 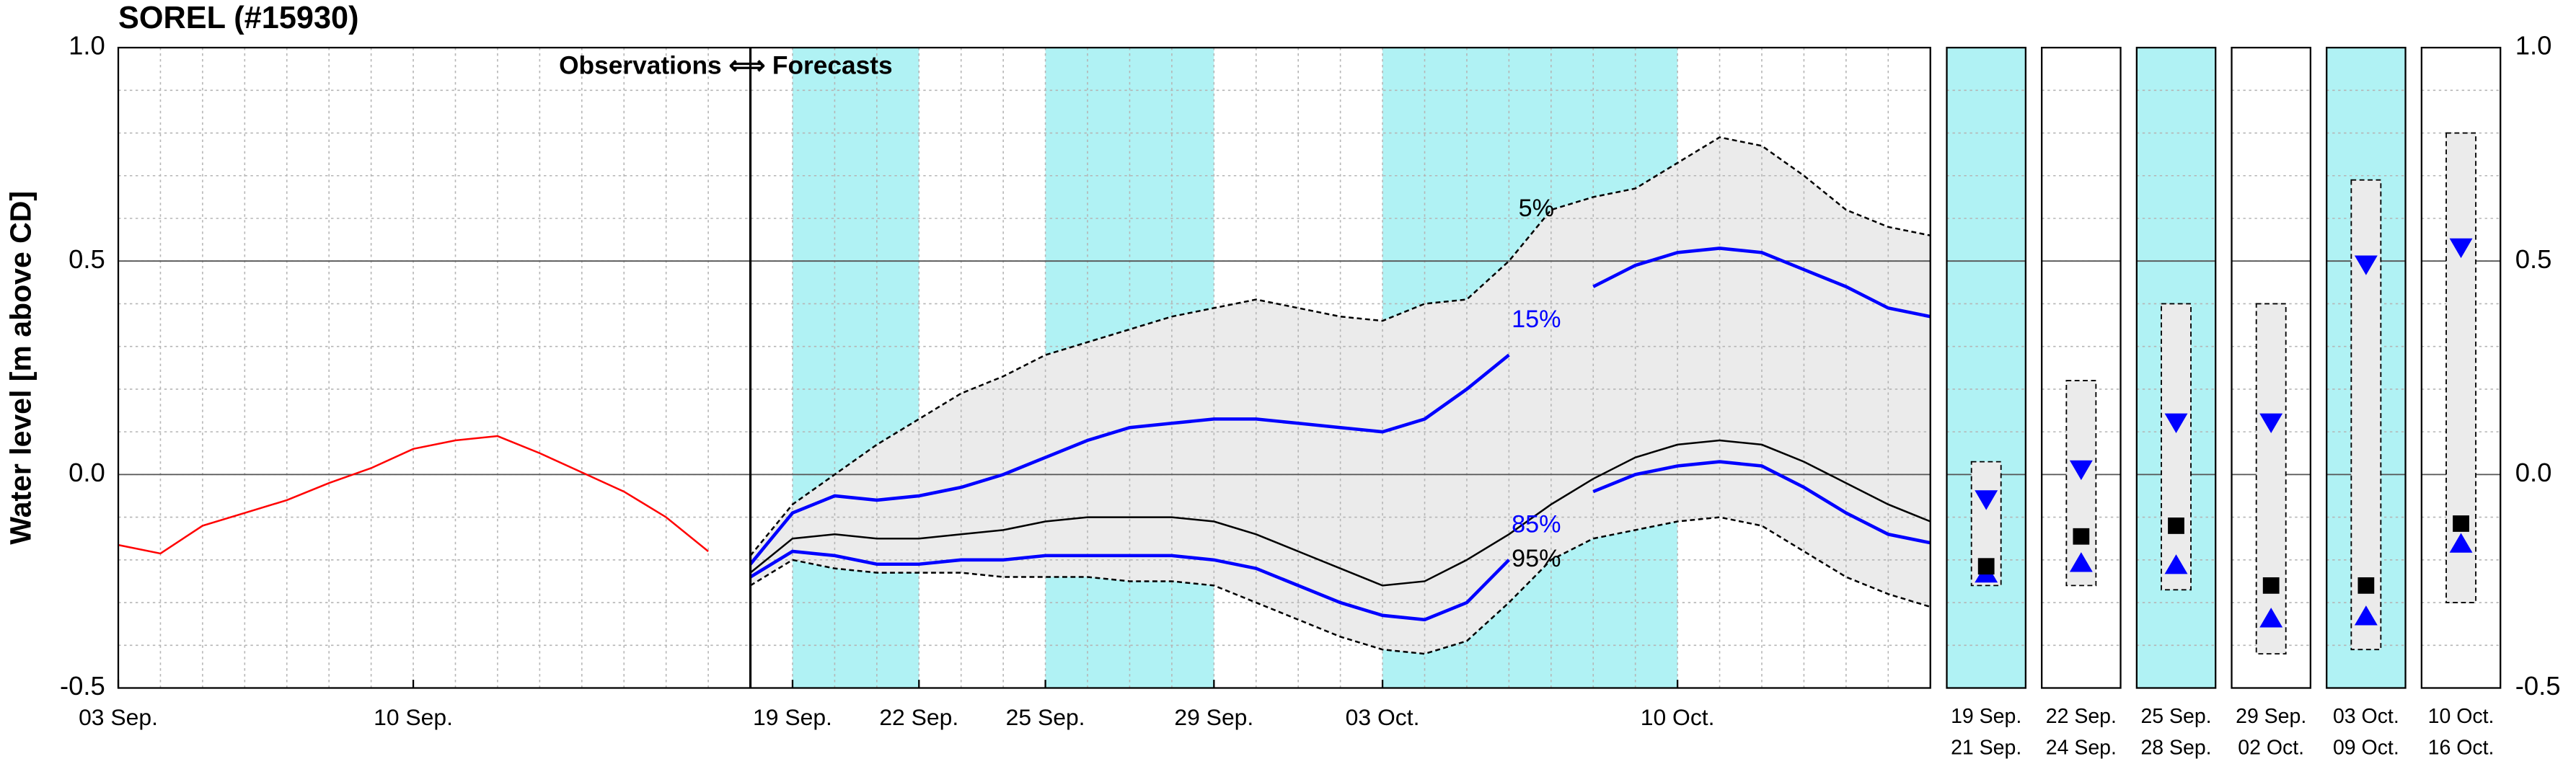 What do you see at coordinates (2271, 747) in the screenshot?
I see `panel-label: 02 Oct.` at bounding box center [2271, 747].